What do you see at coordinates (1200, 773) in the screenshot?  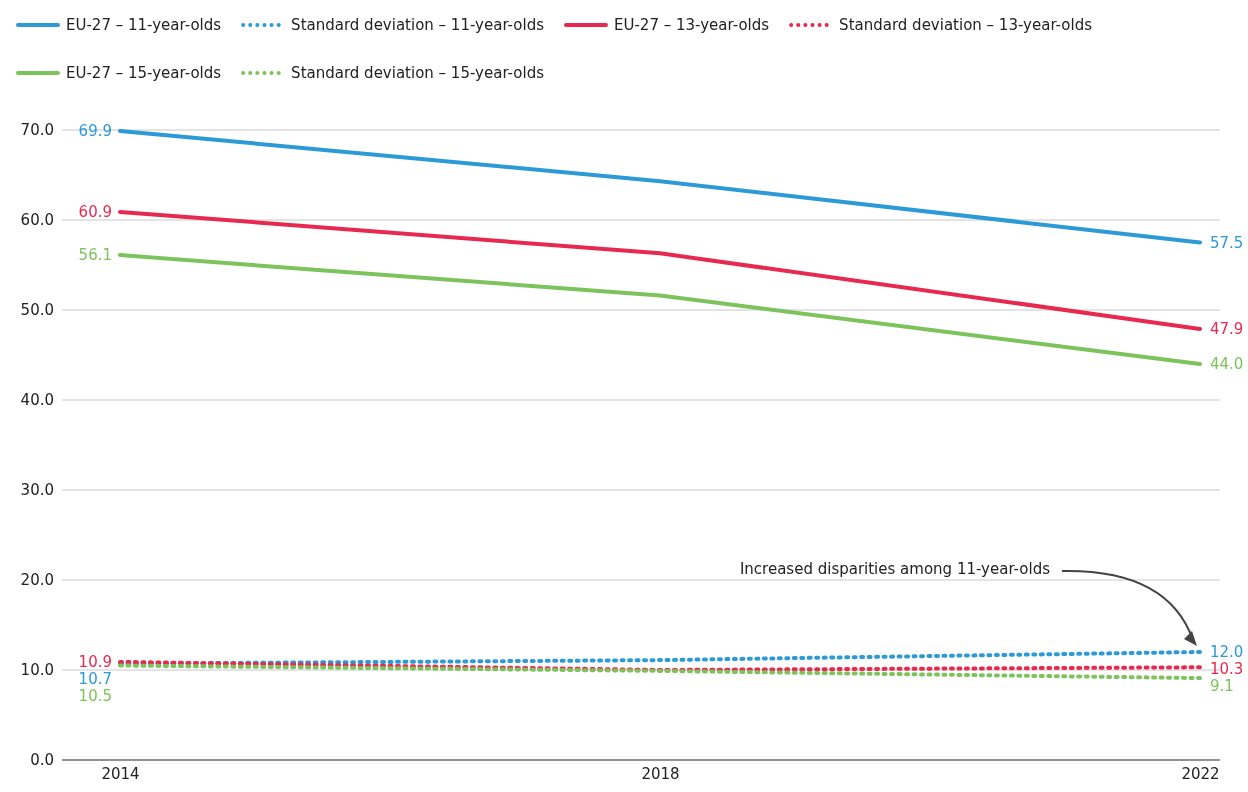 I see `x-tick-label: 2022` at bounding box center [1200, 773].